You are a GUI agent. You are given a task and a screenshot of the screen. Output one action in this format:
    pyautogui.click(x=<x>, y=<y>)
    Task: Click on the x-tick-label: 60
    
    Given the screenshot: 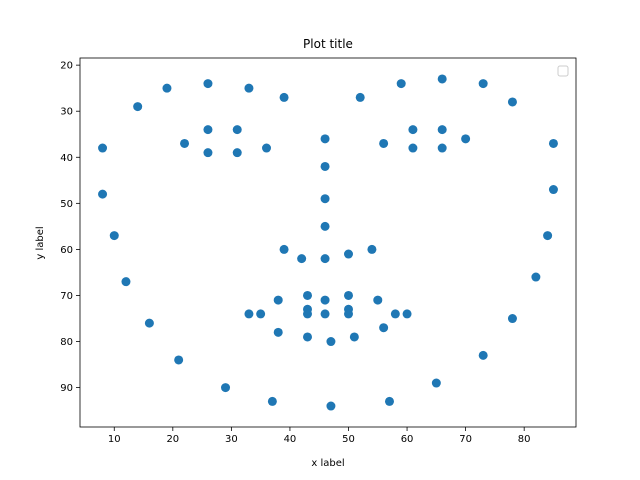 What is the action you would take?
    pyautogui.click(x=407, y=439)
    